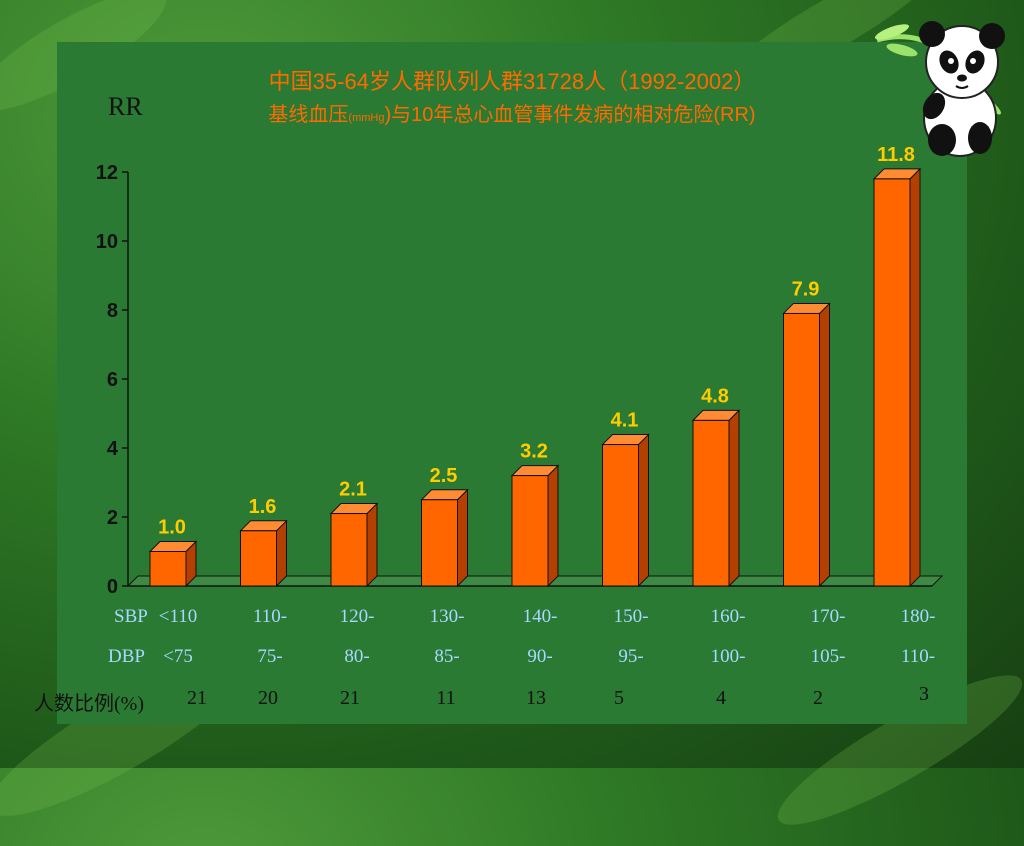  I want to click on bar-value-label: 4.1, so click(625, 421).